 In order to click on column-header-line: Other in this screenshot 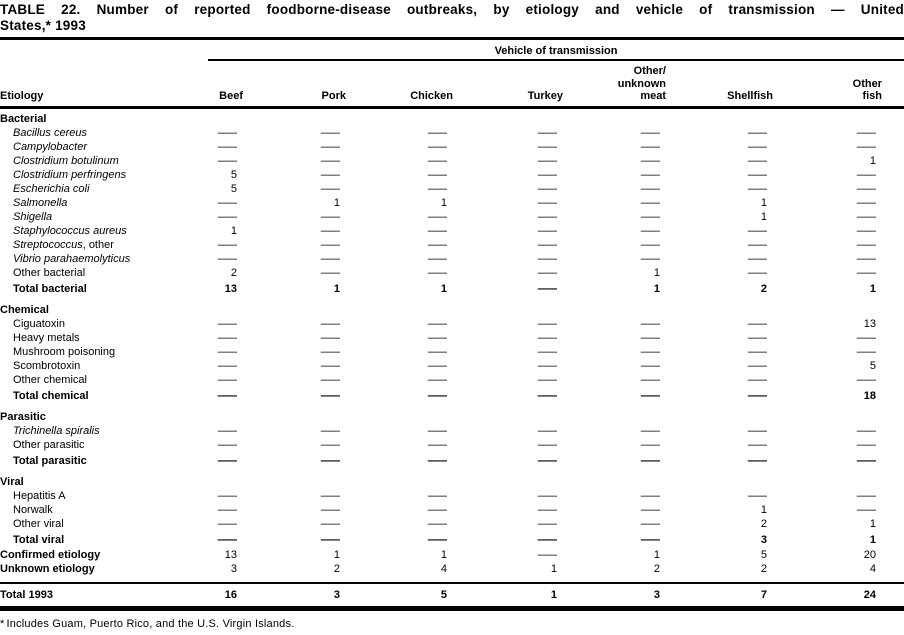, I will do `click(867, 83)`.